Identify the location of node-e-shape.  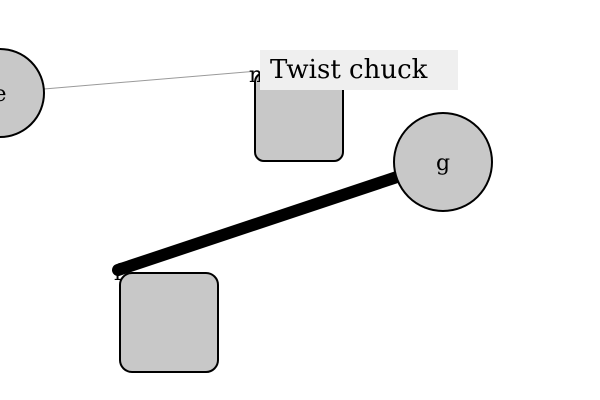
(22, 93).